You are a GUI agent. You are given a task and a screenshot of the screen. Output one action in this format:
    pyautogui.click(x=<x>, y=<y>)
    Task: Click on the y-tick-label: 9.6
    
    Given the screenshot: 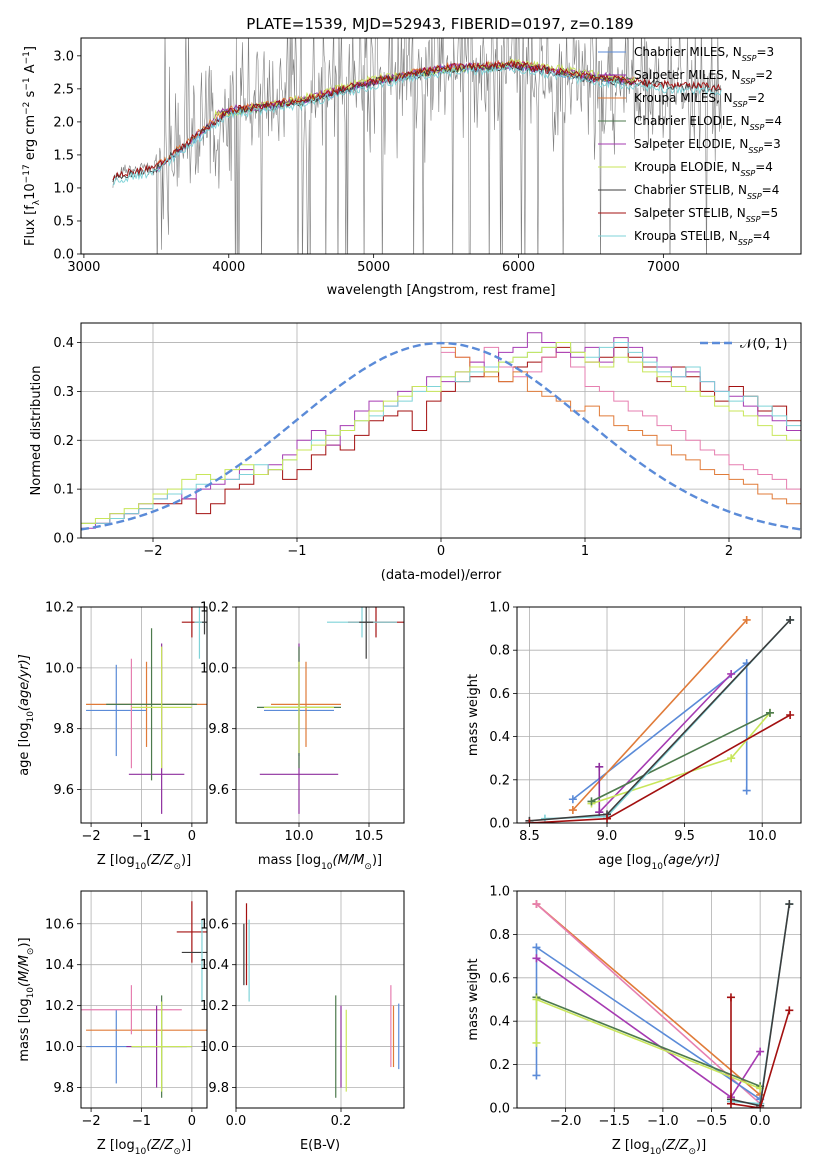 What is the action you would take?
    pyautogui.click(x=218, y=790)
    